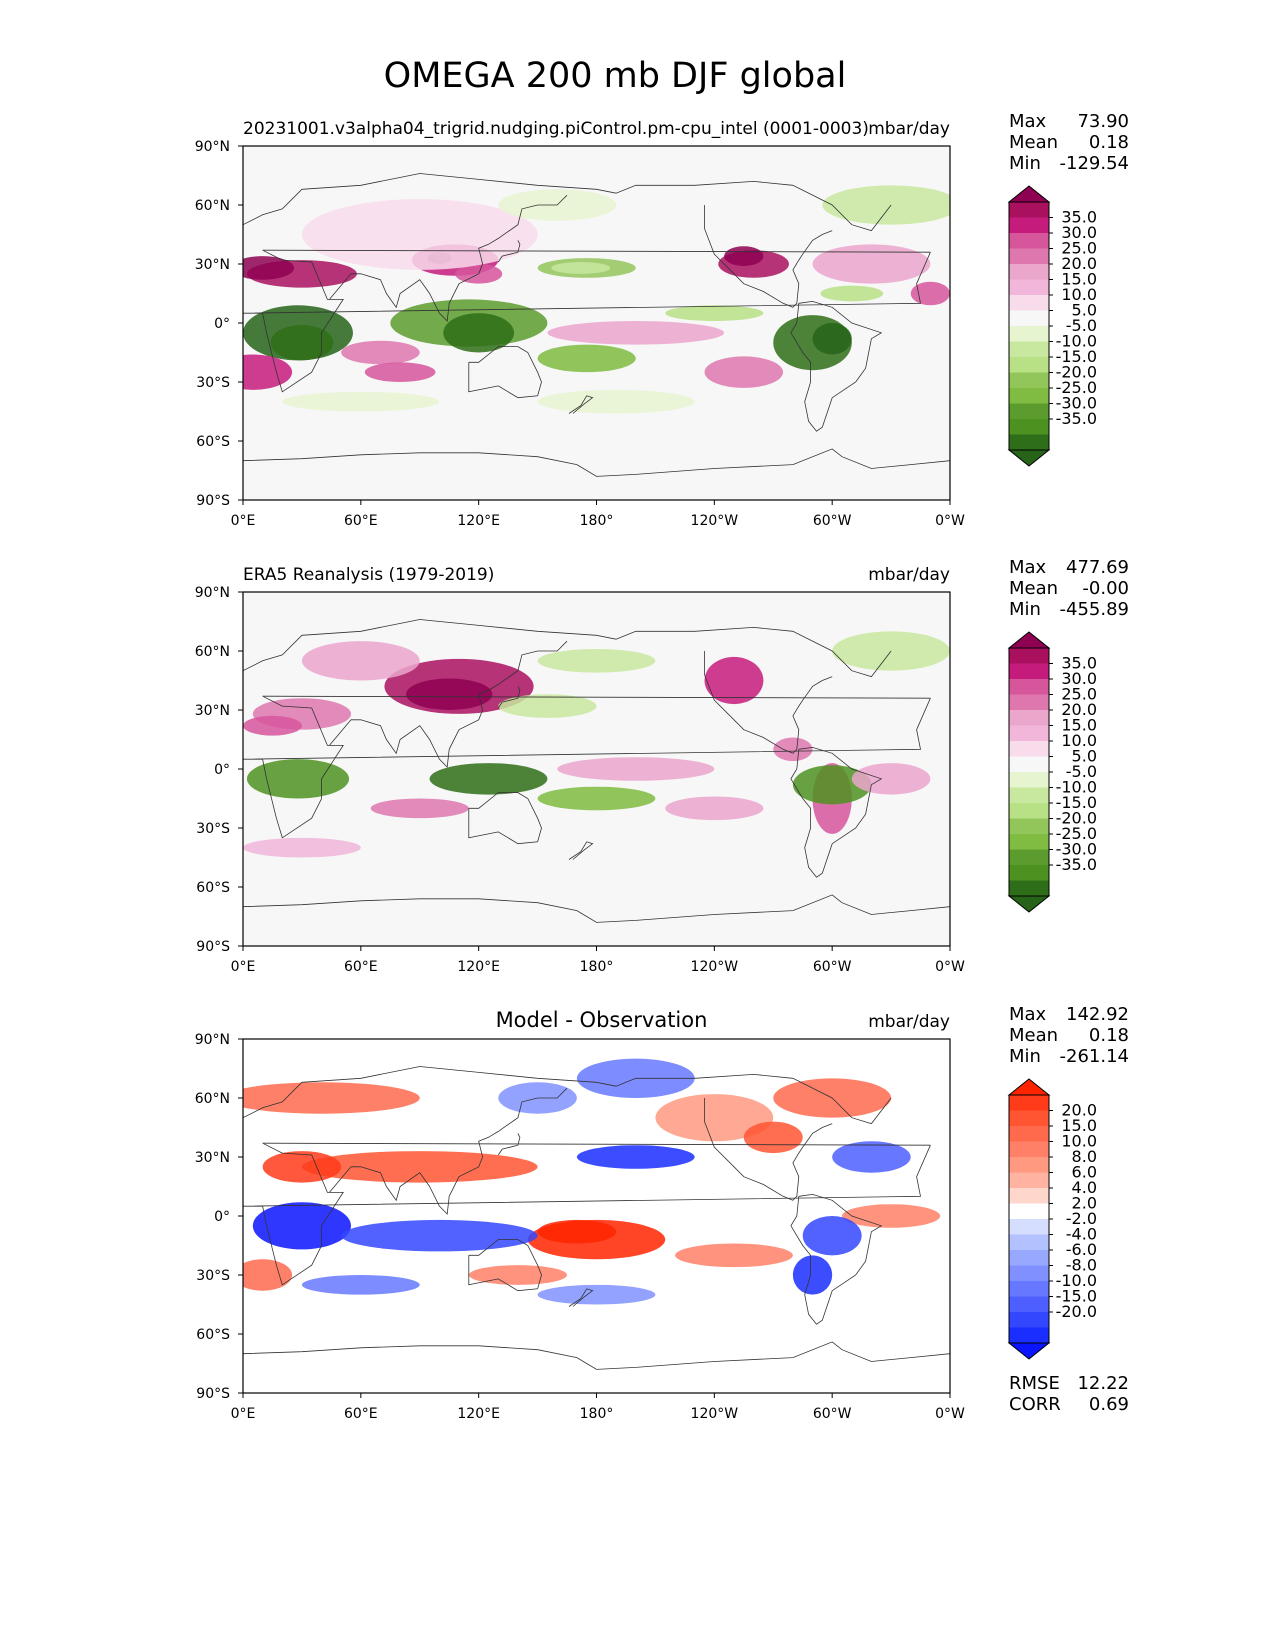 The width and height of the screenshot is (1275, 1650). What do you see at coordinates (1033, 1035) in the screenshot?
I see `stat-mean-label: Mean` at bounding box center [1033, 1035].